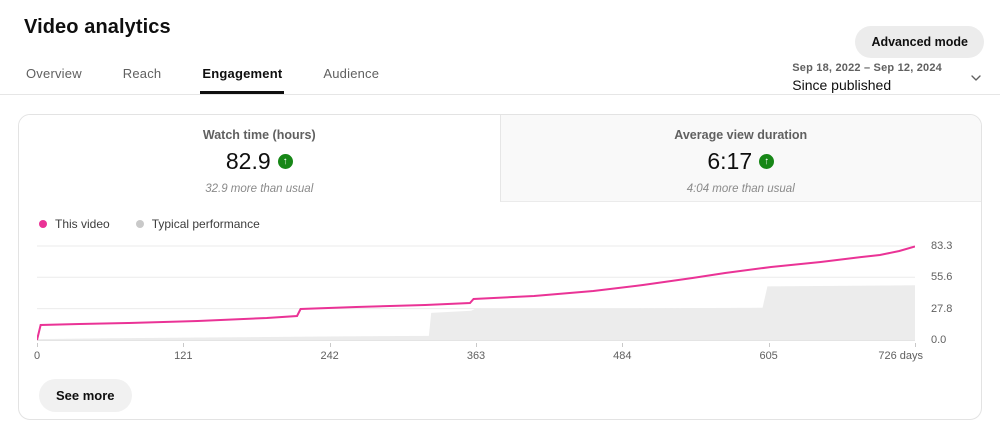  Describe the element at coordinates (205, 224) in the screenshot. I see `legend-label: Typical performance` at that location.